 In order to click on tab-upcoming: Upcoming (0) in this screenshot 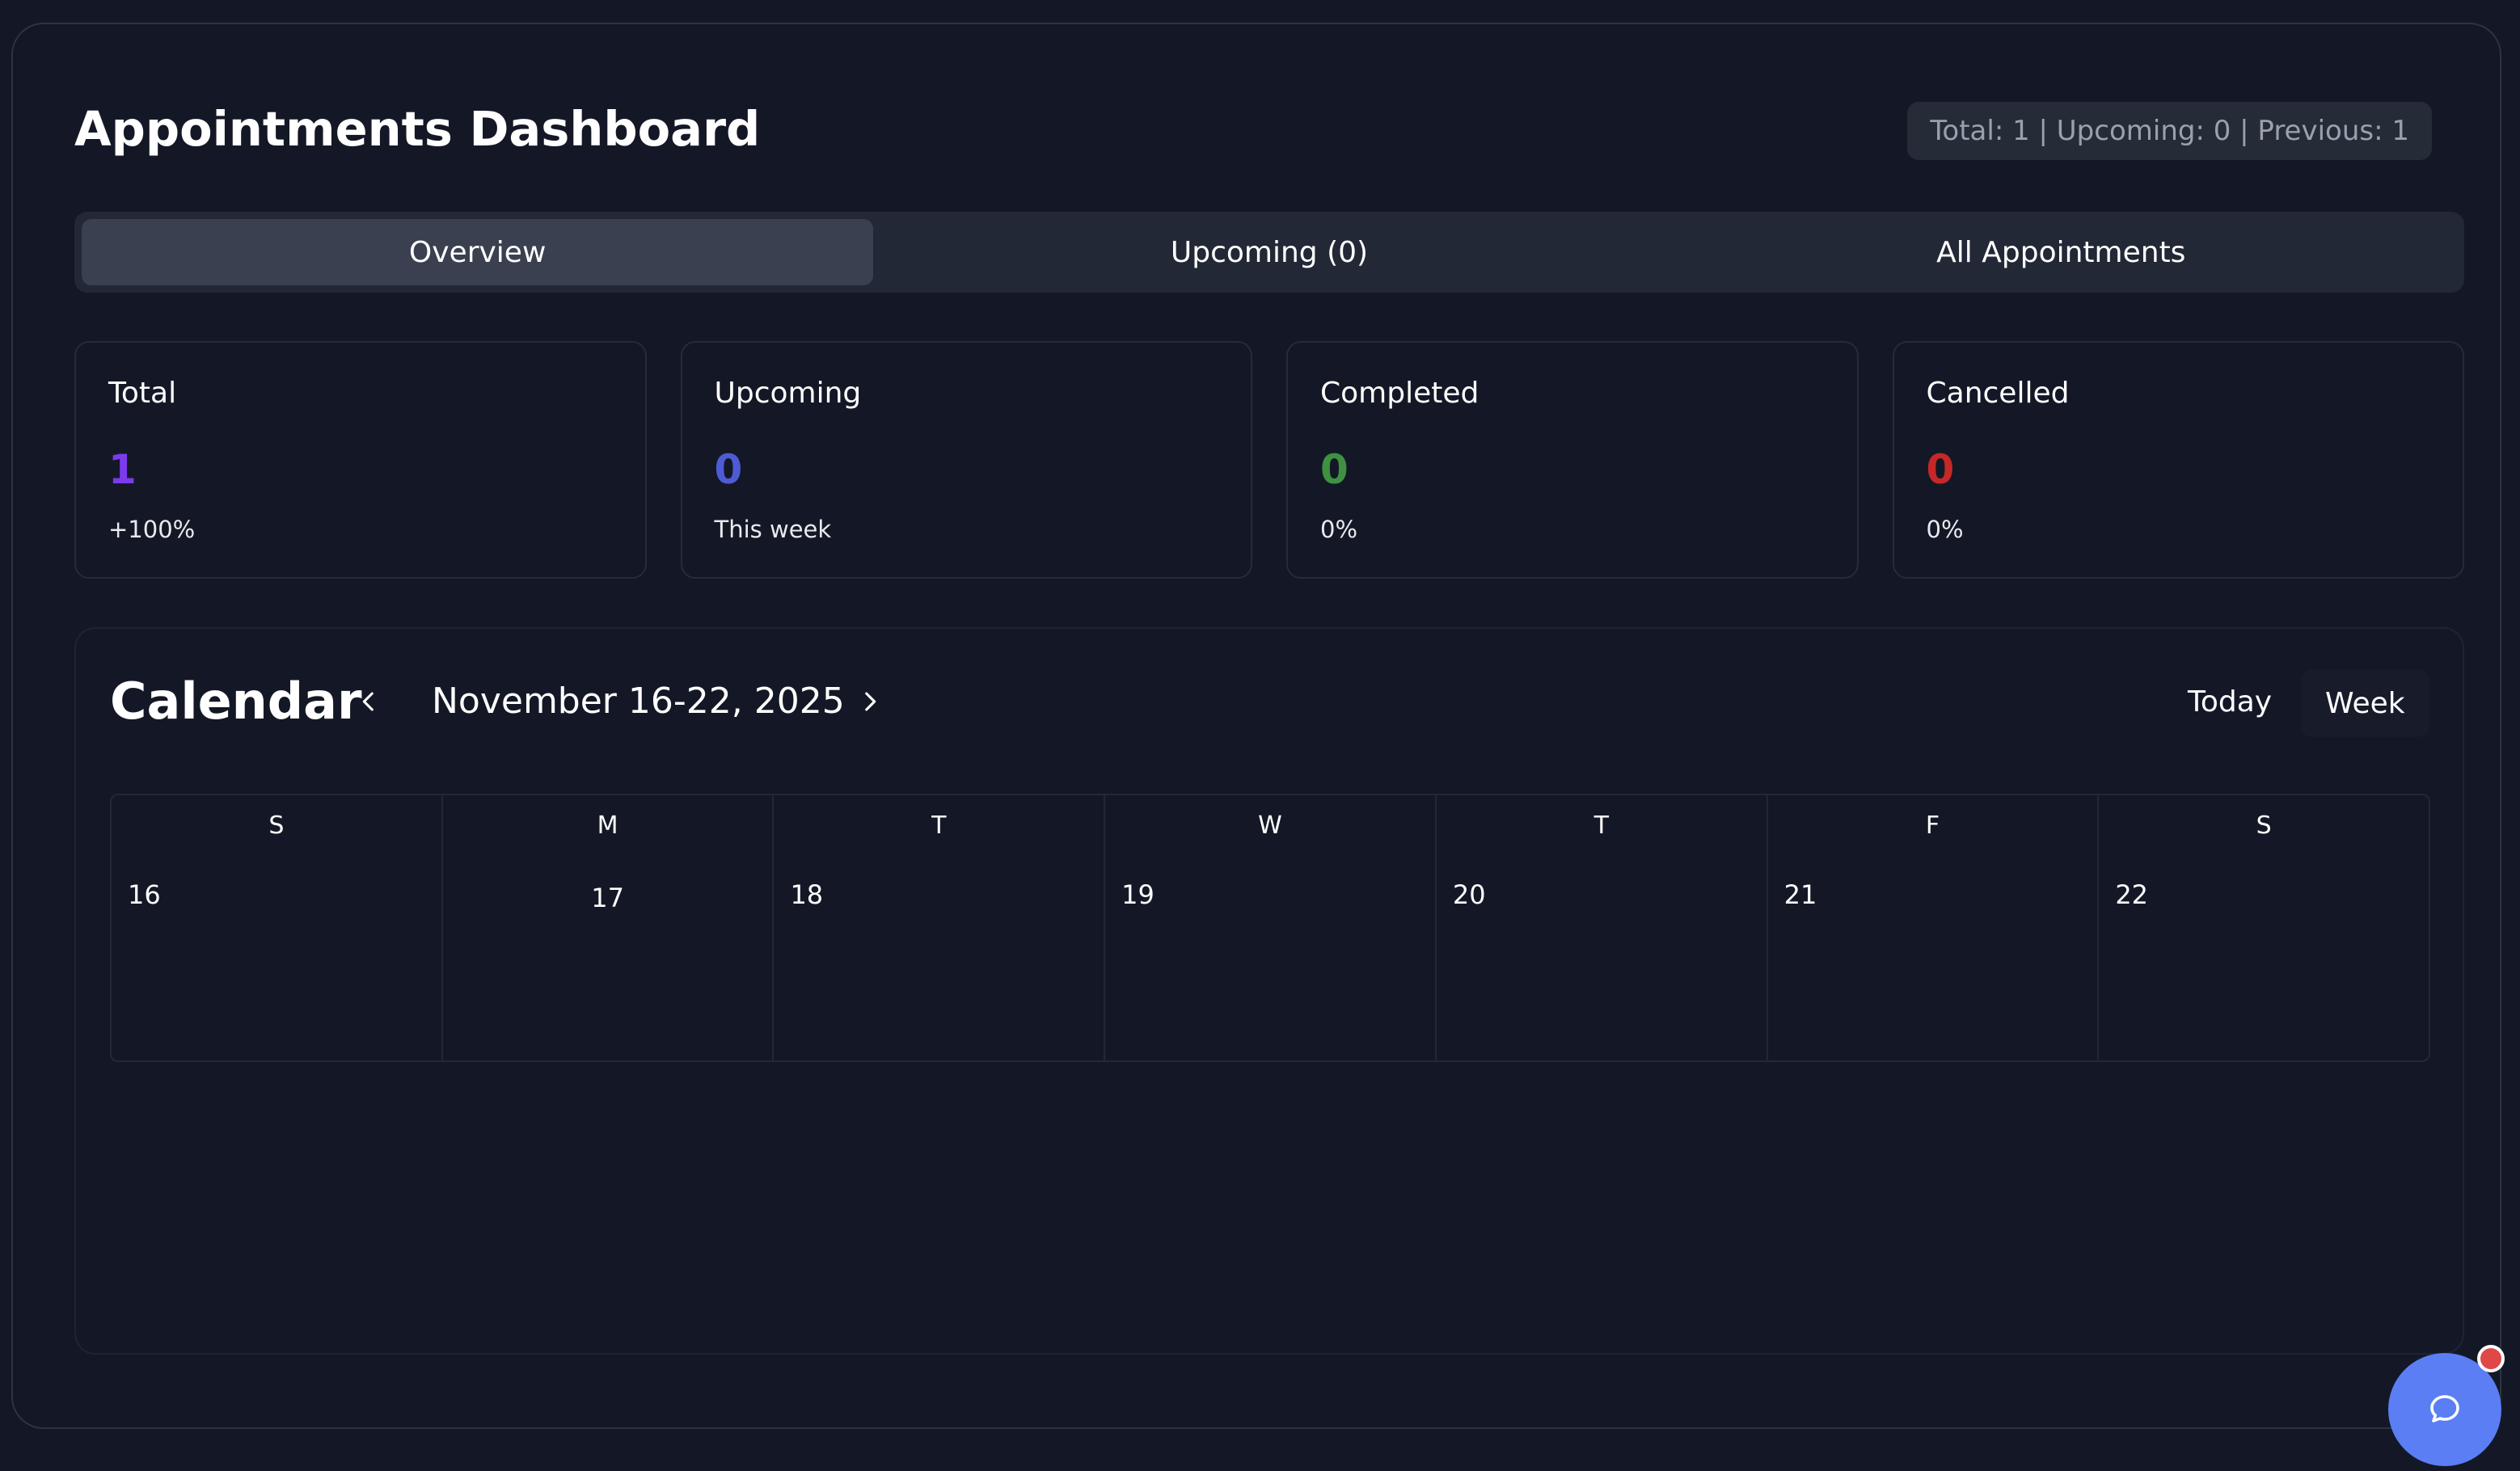, I will do `click(1269, 252)`.